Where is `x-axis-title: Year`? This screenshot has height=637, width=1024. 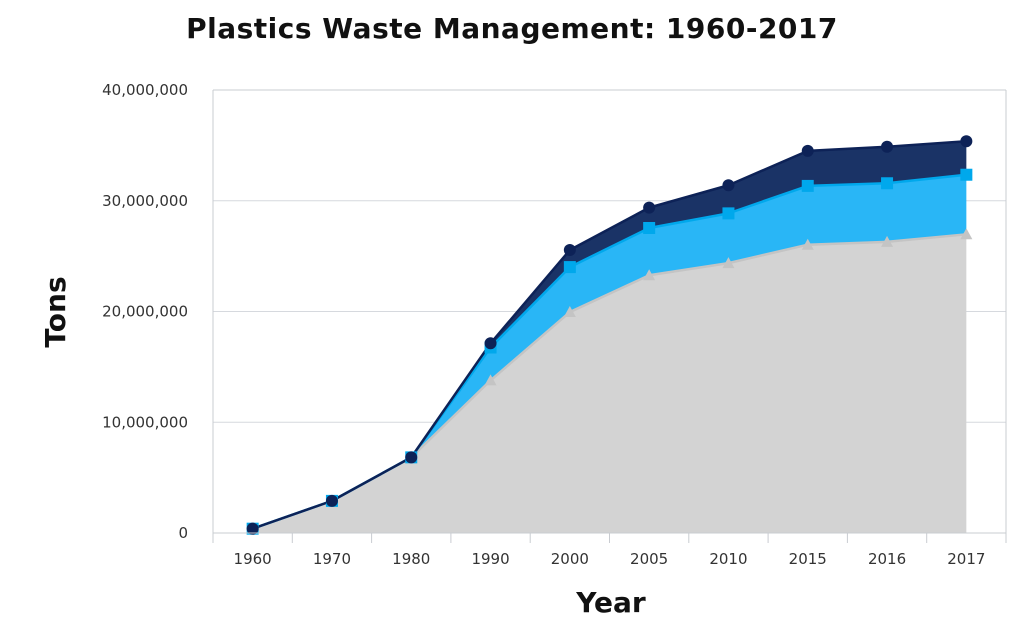
x-axis-title: Year is located at coordinates (610, 602).